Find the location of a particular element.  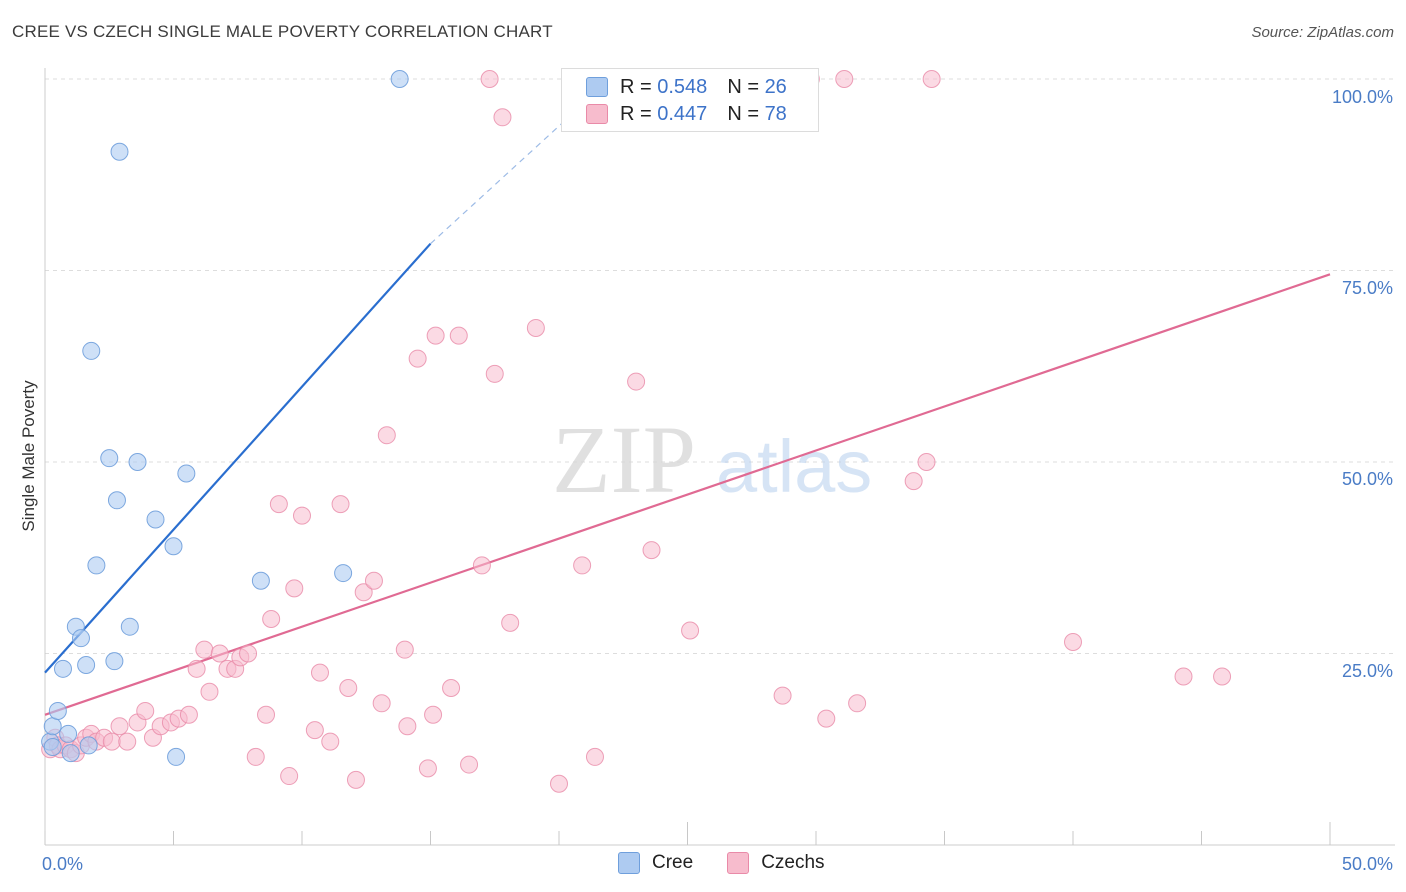

r-value: 0.548 is located at coordinates (682, 86).